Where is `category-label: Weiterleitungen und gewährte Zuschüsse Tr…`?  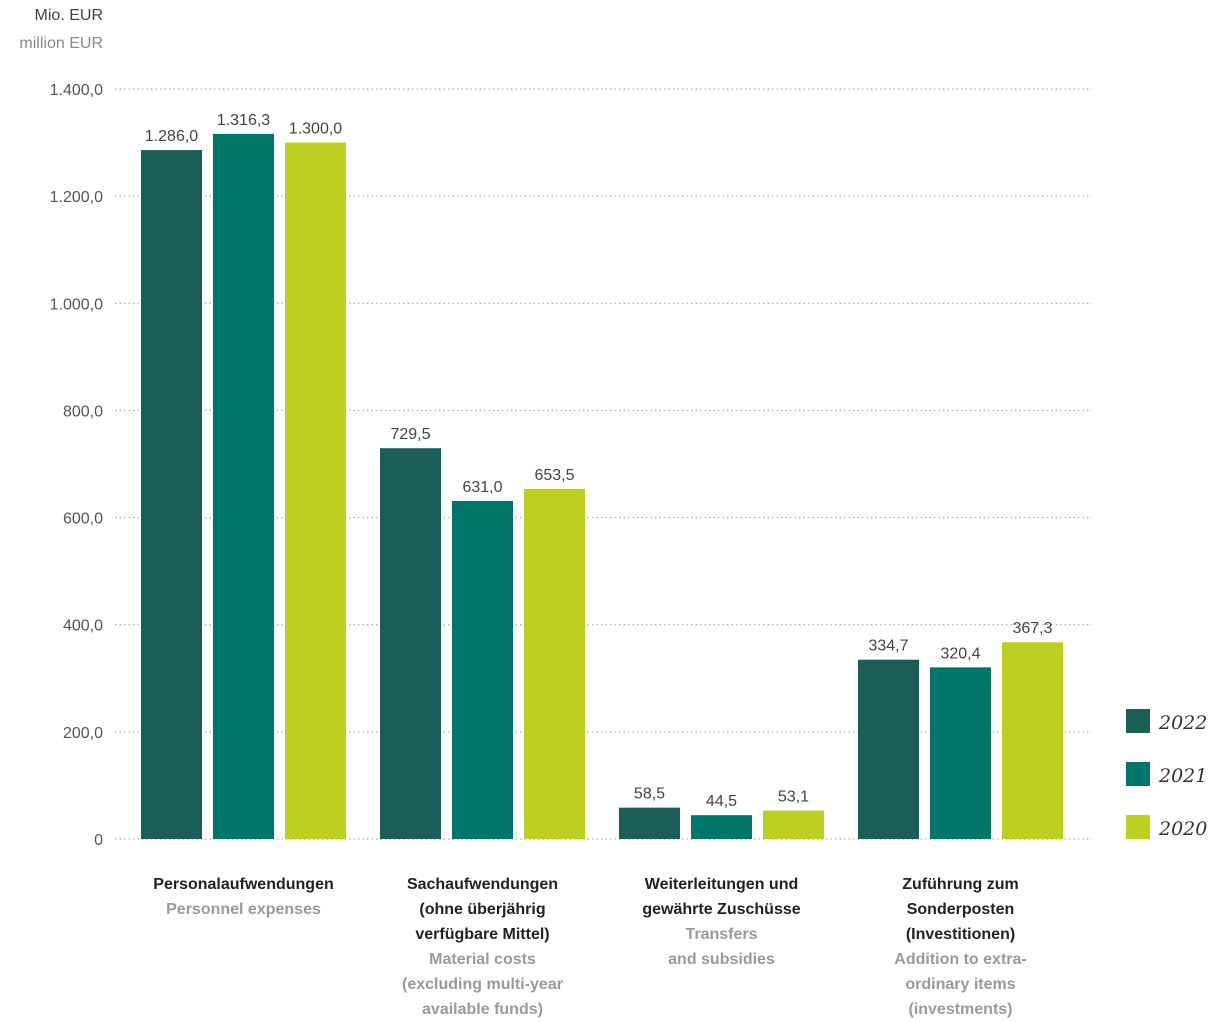 category-label: Weiterleitungen und gewährte Zuschüsse Tr… is located at coordinates (722, 922).